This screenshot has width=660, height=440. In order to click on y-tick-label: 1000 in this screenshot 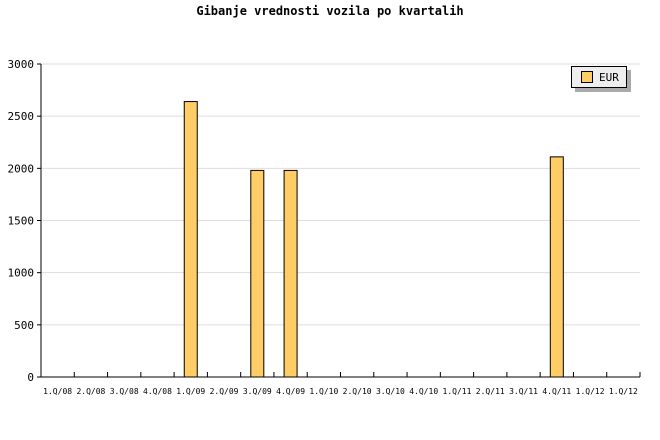, I will do `click(21, 273)`.